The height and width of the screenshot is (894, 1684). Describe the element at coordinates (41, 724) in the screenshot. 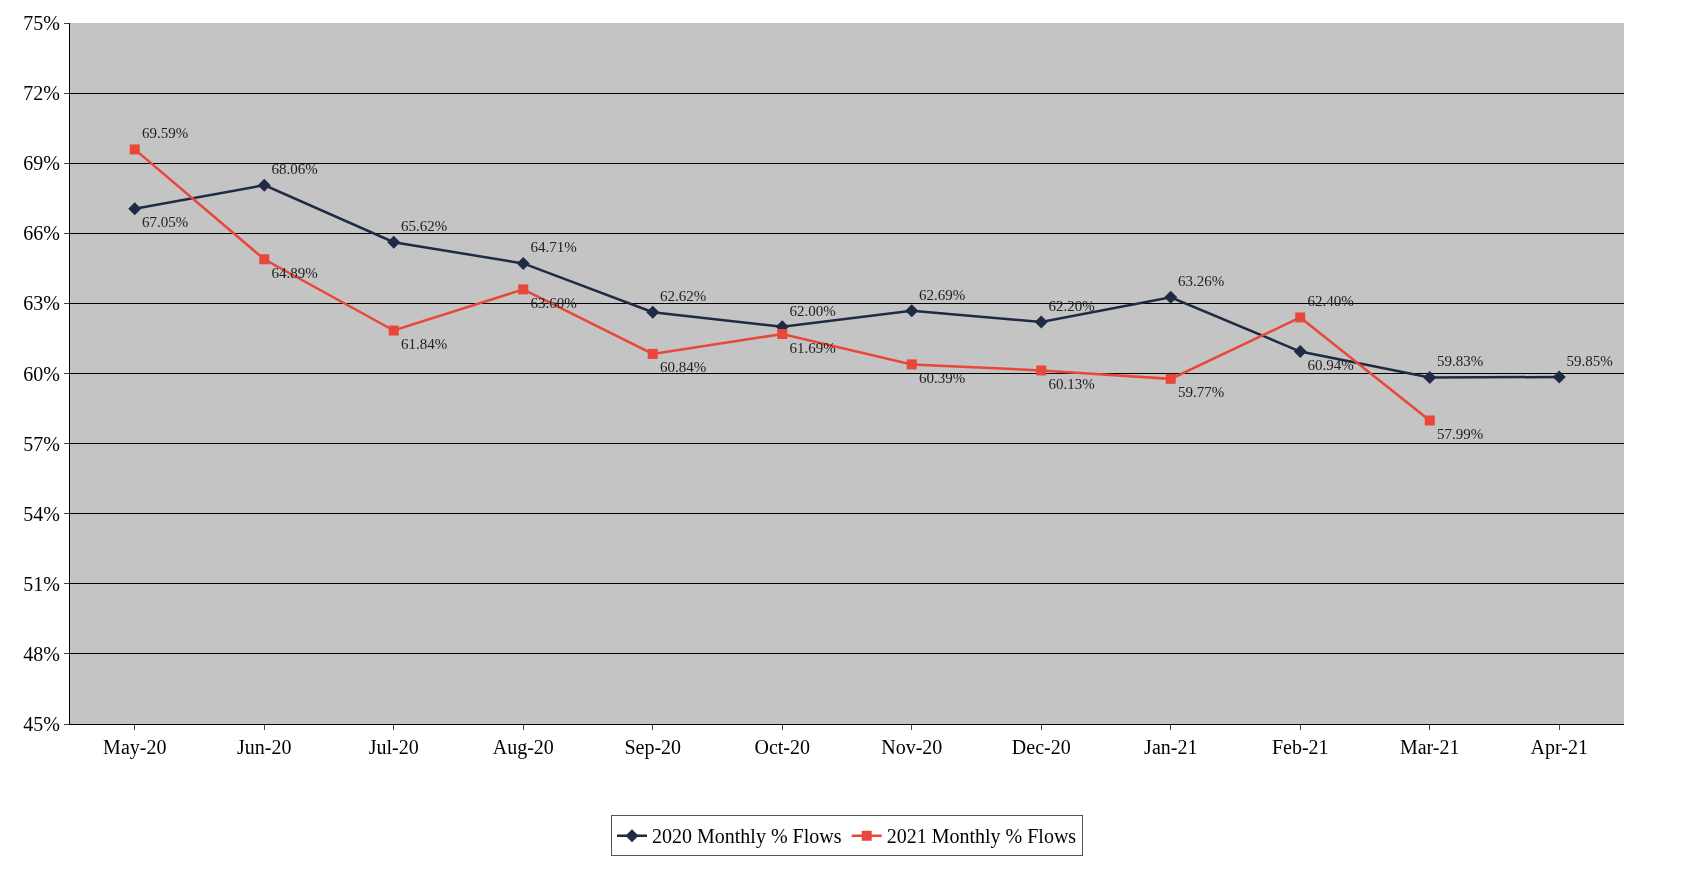

I see `y-tick-label: 45%` at that location.